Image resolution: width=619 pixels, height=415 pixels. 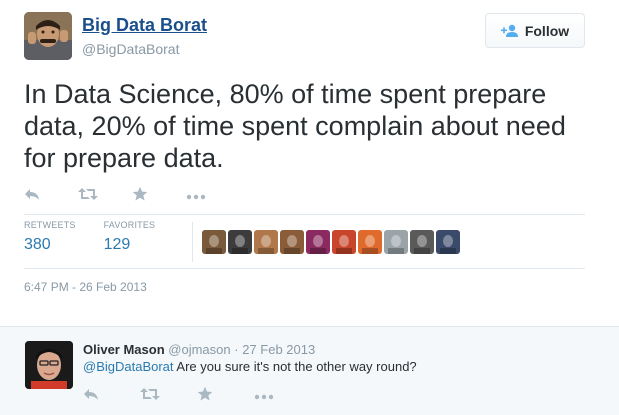 What do you see at coordinates (50, 225) in the screenshot?
I see `retweets-label: RETWEETS` at bounding box center [50, 225].